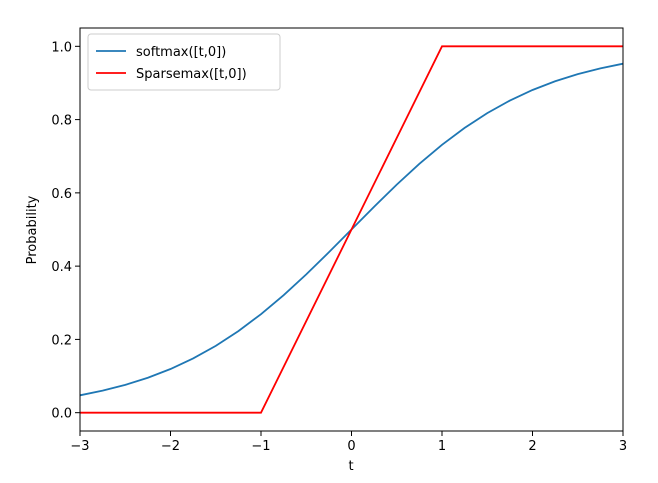  I want to click on y-tick-label: 0.0, so click(61, 414).